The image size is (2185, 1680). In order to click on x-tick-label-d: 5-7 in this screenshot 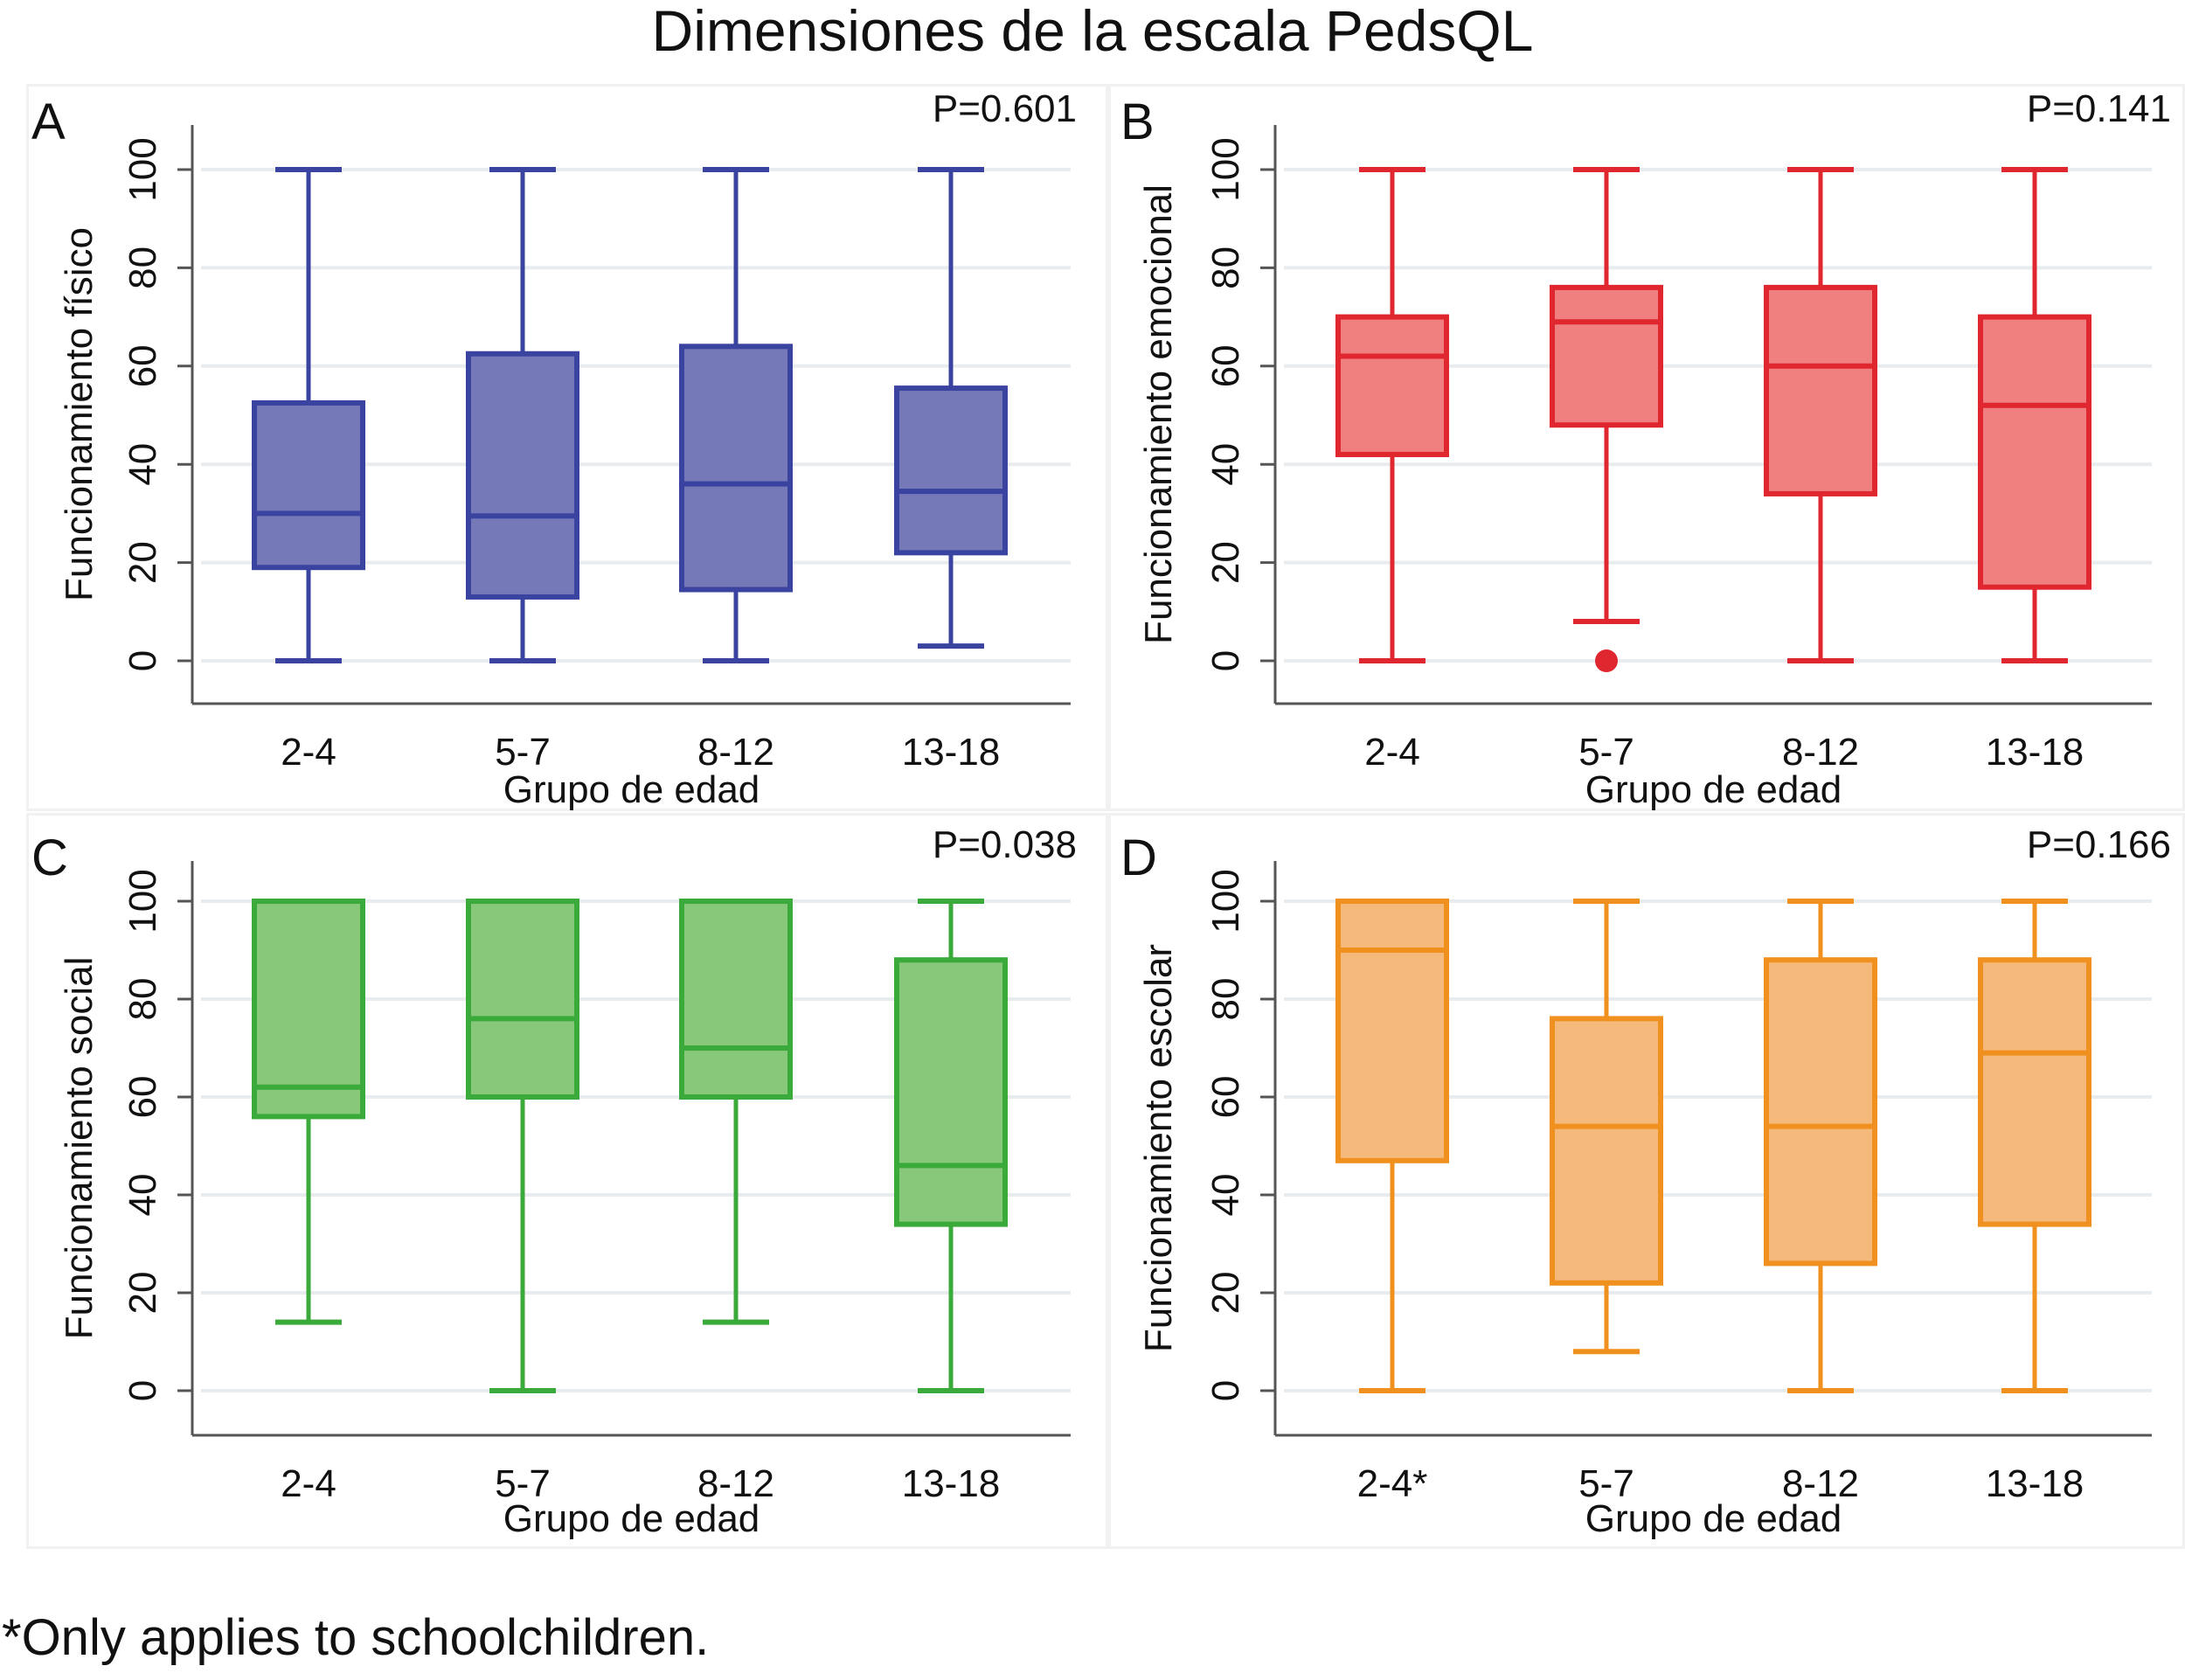, I will do `click(1606, 1483)`.